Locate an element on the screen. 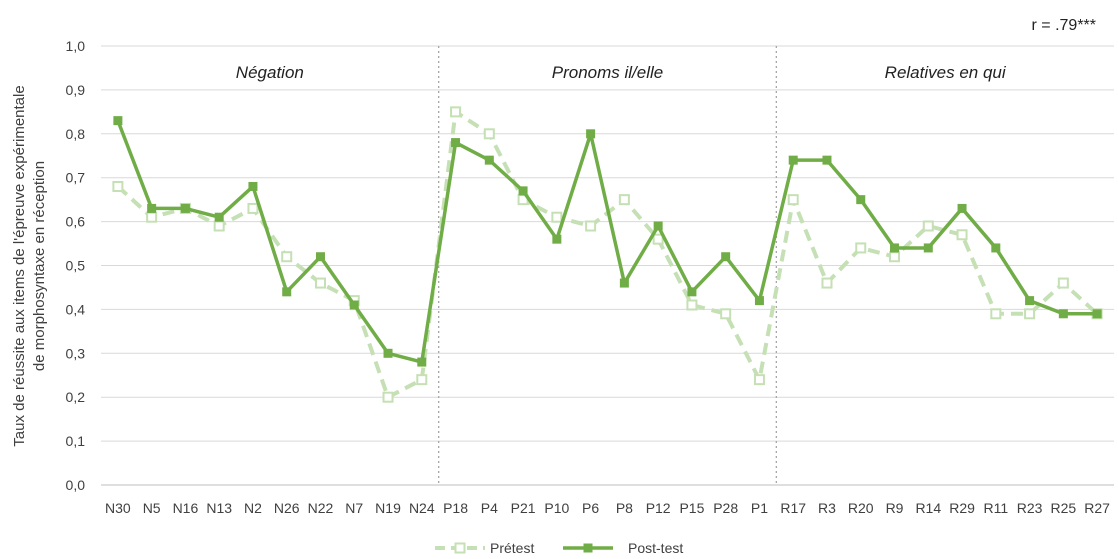  section-label: Relatives en qui is located at coordinates (946, 72).